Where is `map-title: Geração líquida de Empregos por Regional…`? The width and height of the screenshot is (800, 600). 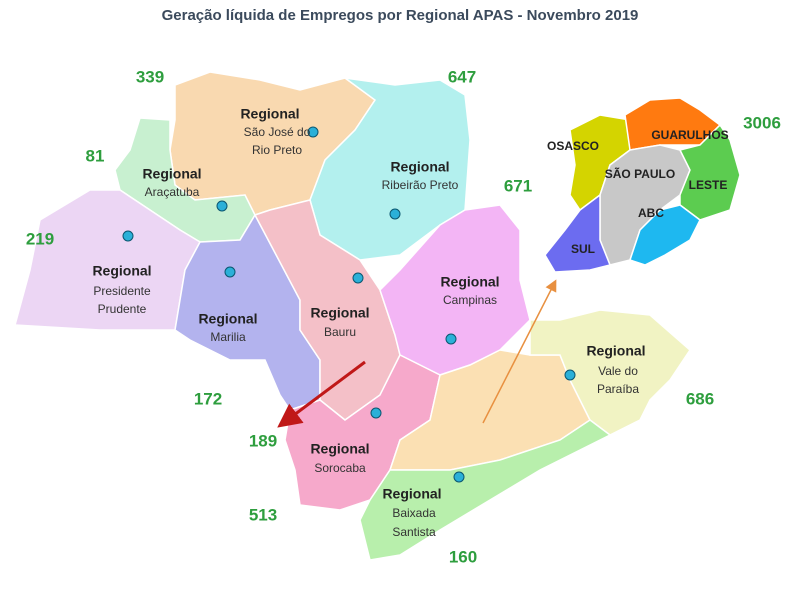
map-title: Geração líquida de Empregos por Regional… is located at coordinates (400, 15).